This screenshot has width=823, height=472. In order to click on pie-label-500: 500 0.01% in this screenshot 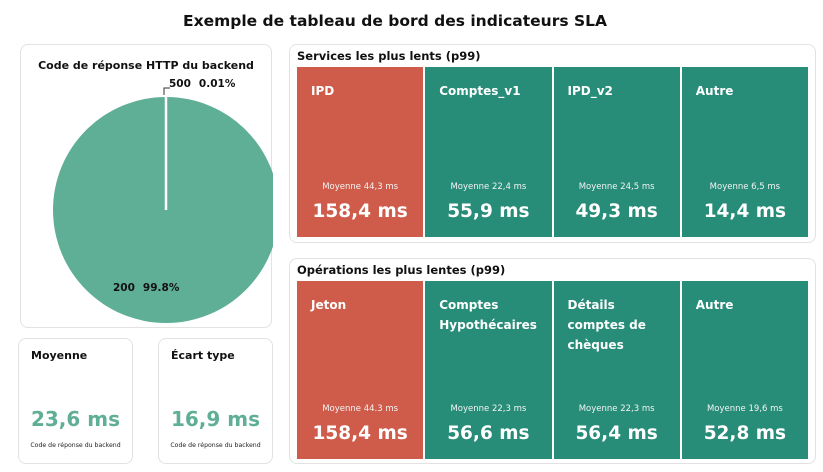, I will do `click(202, 84)`.